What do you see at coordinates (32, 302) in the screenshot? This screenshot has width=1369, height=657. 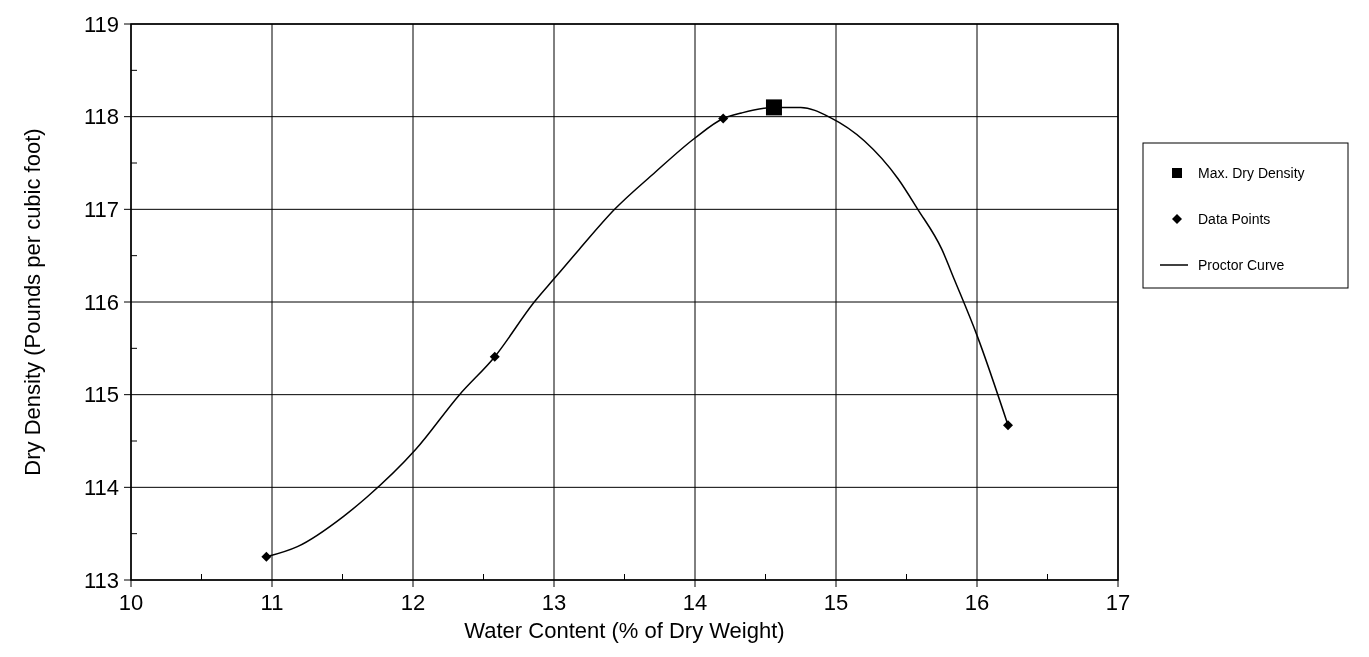 I see `y-axis-title: Dry Density (Pounds per cubic foot)` at bounding box center [32, 302].